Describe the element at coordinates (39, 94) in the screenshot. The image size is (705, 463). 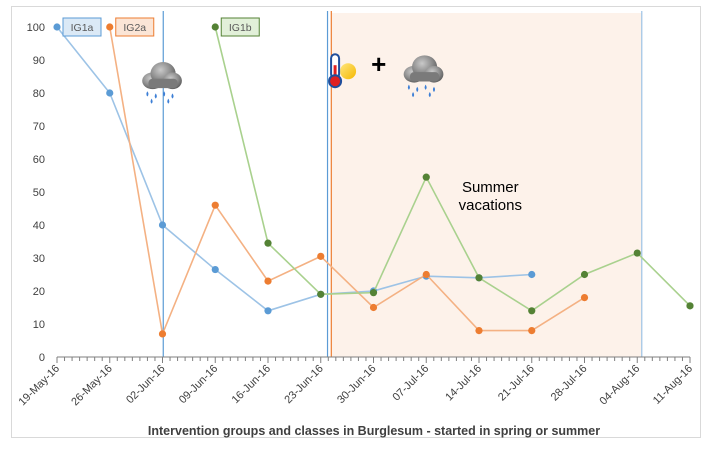
I see `y-tick-label: 80` at that location.